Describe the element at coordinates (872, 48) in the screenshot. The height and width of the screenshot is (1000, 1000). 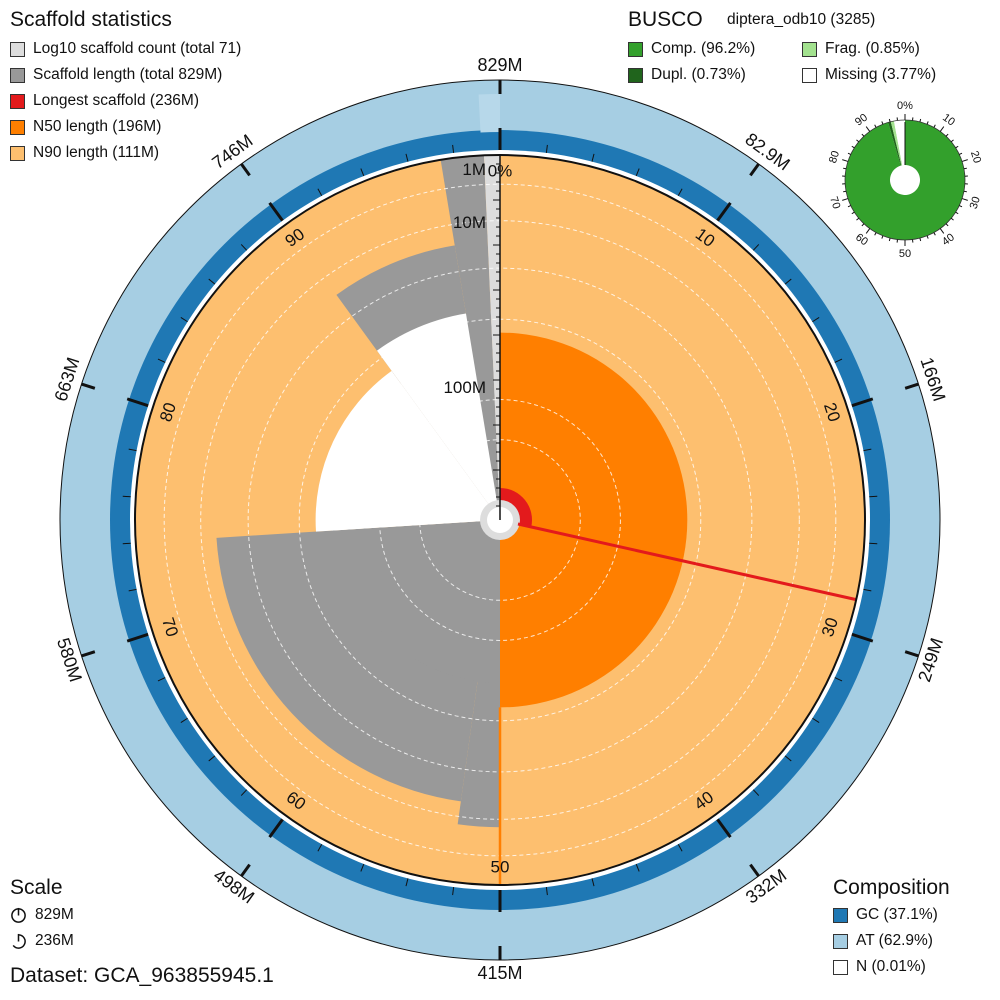
I see `busco-legend-label: Frag. (0.85%)` at that location.